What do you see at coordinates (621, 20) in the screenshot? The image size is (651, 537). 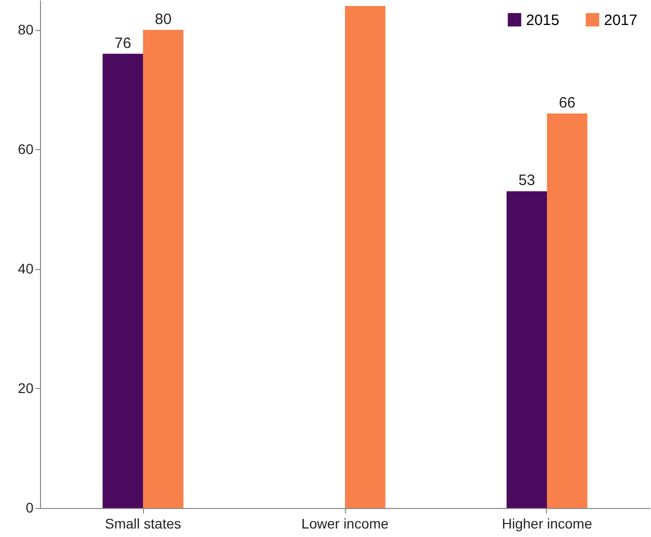 I see `legend-label: 2017` at bounding box center [621, 20].